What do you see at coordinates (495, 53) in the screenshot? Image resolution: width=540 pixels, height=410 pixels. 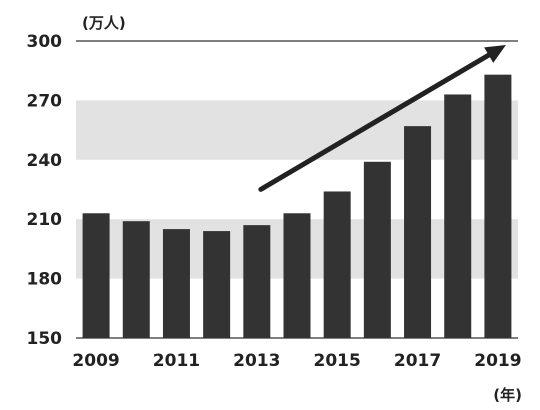 I see `trend-arrow-head` at bounding box center [495, 53].